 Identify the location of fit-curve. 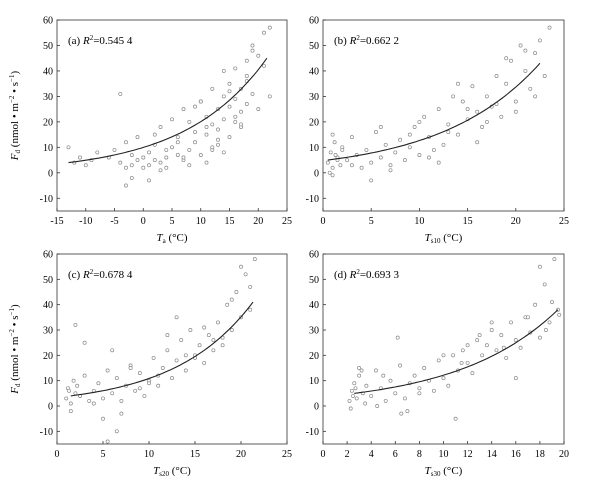
(434, 111).